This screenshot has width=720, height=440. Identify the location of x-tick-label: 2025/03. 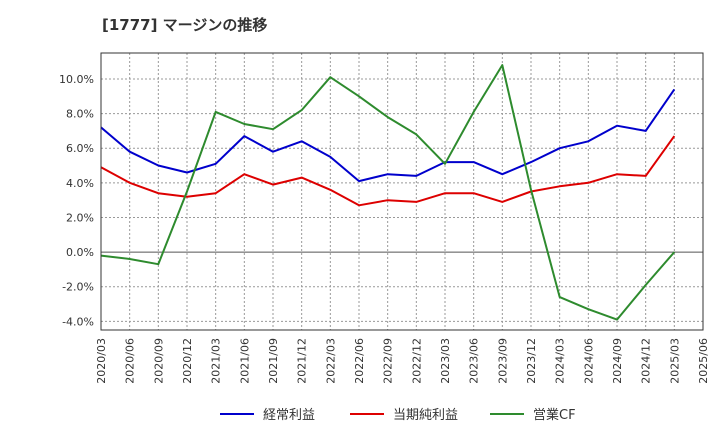
(674, 361).